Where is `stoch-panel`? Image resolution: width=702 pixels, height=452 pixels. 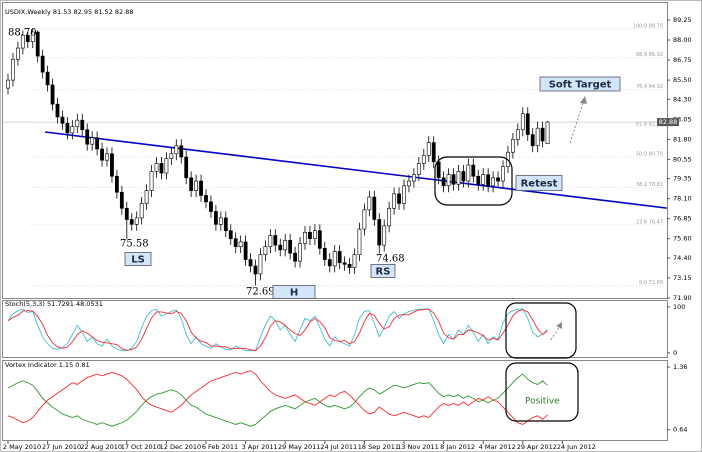 stoch-panel is located at coordinates (335, 329).